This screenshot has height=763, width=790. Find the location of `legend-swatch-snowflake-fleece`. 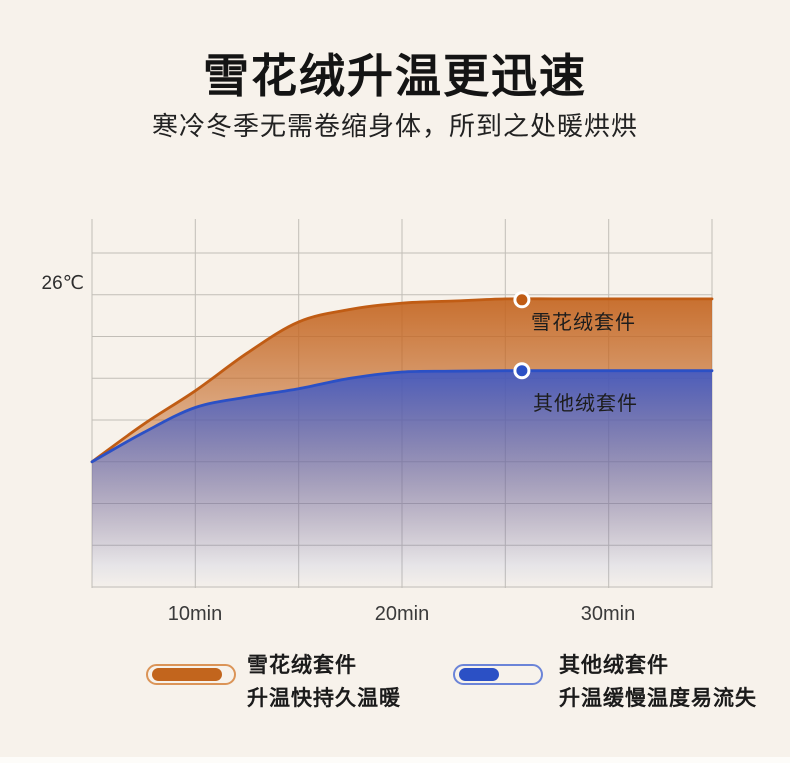

legend-swatch-snowflake-fleece is located at coordinates (191, 674).